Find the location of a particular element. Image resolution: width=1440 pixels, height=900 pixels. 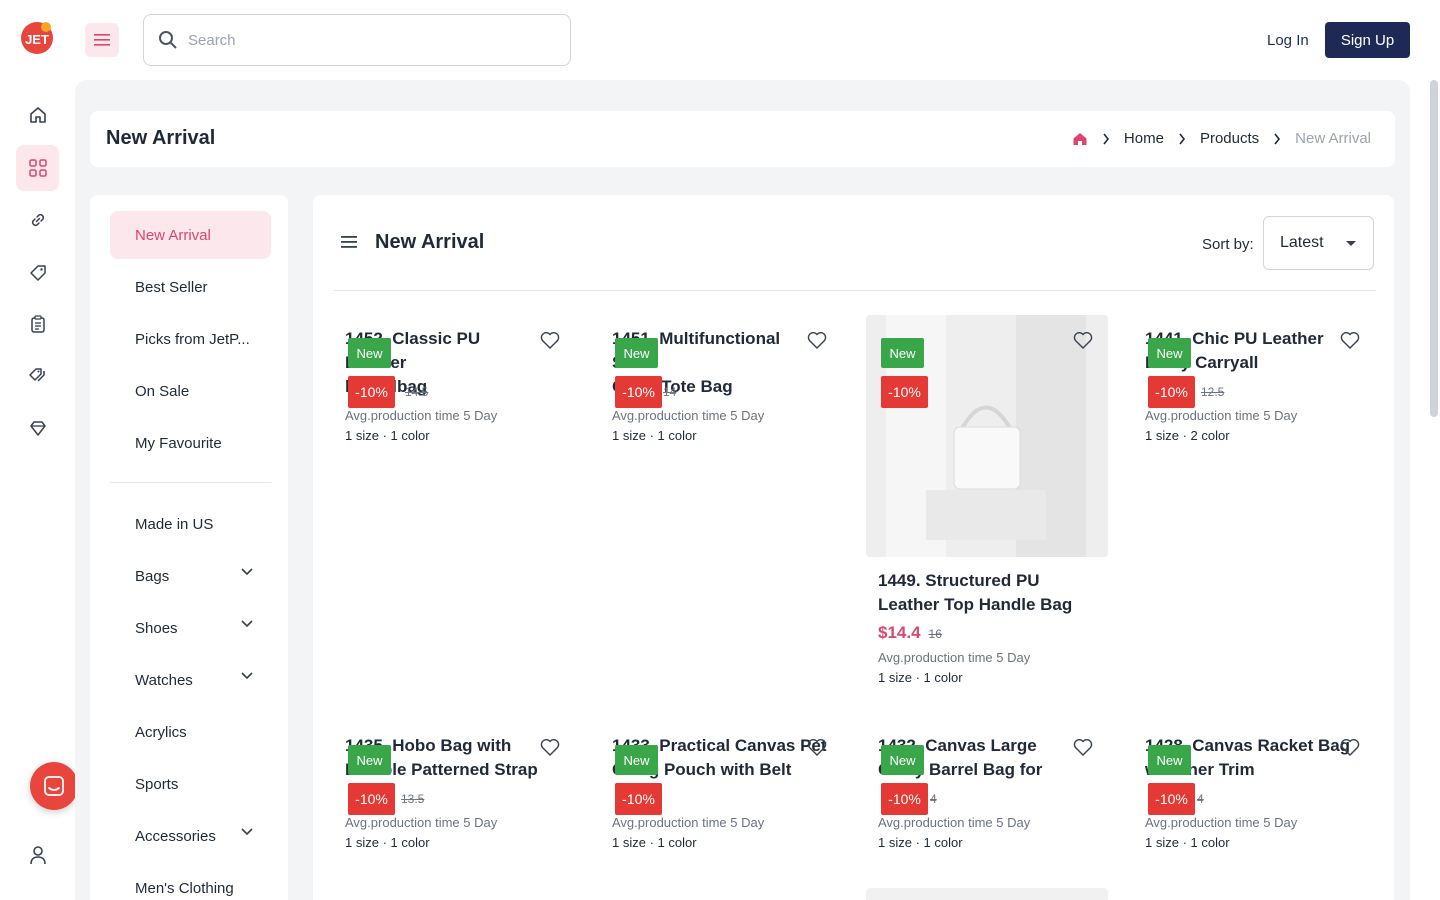

category-label: My Favourite is located at coordinates (178, 443).